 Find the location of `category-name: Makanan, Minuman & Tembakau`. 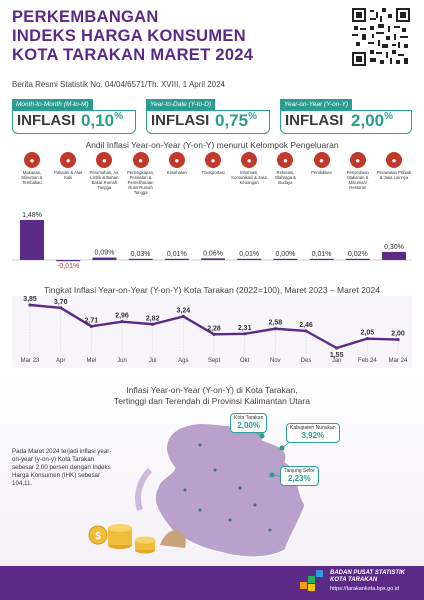

category-name: Makanan, Minuman & Tembakau is located at coordinates (32, 177).